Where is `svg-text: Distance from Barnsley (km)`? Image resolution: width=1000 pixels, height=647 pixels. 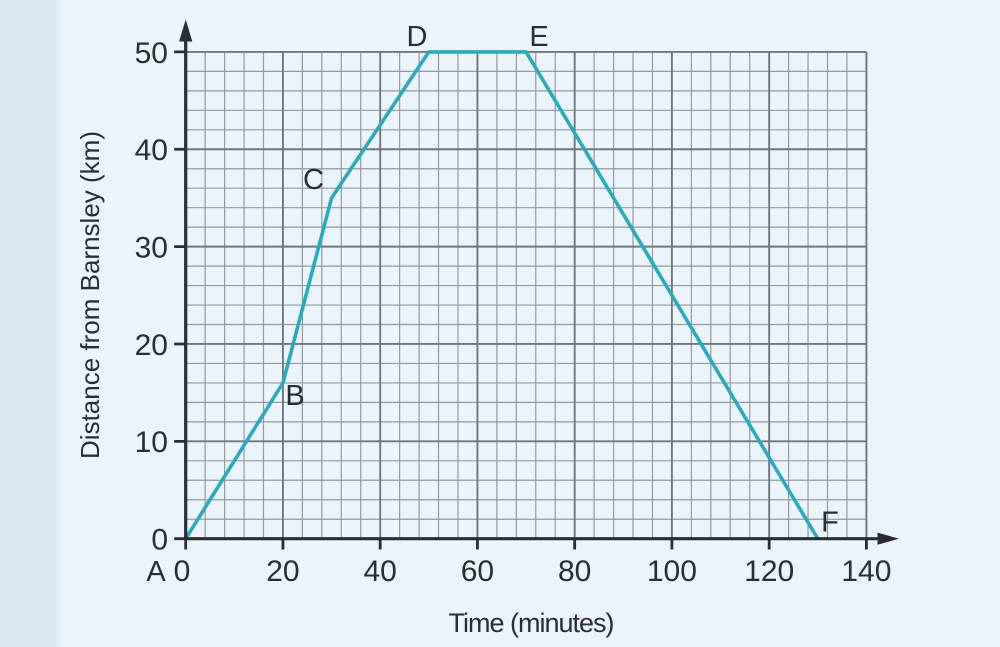 svg-text: Distance from Barnsley (km) is located at coordinates (90, 295).